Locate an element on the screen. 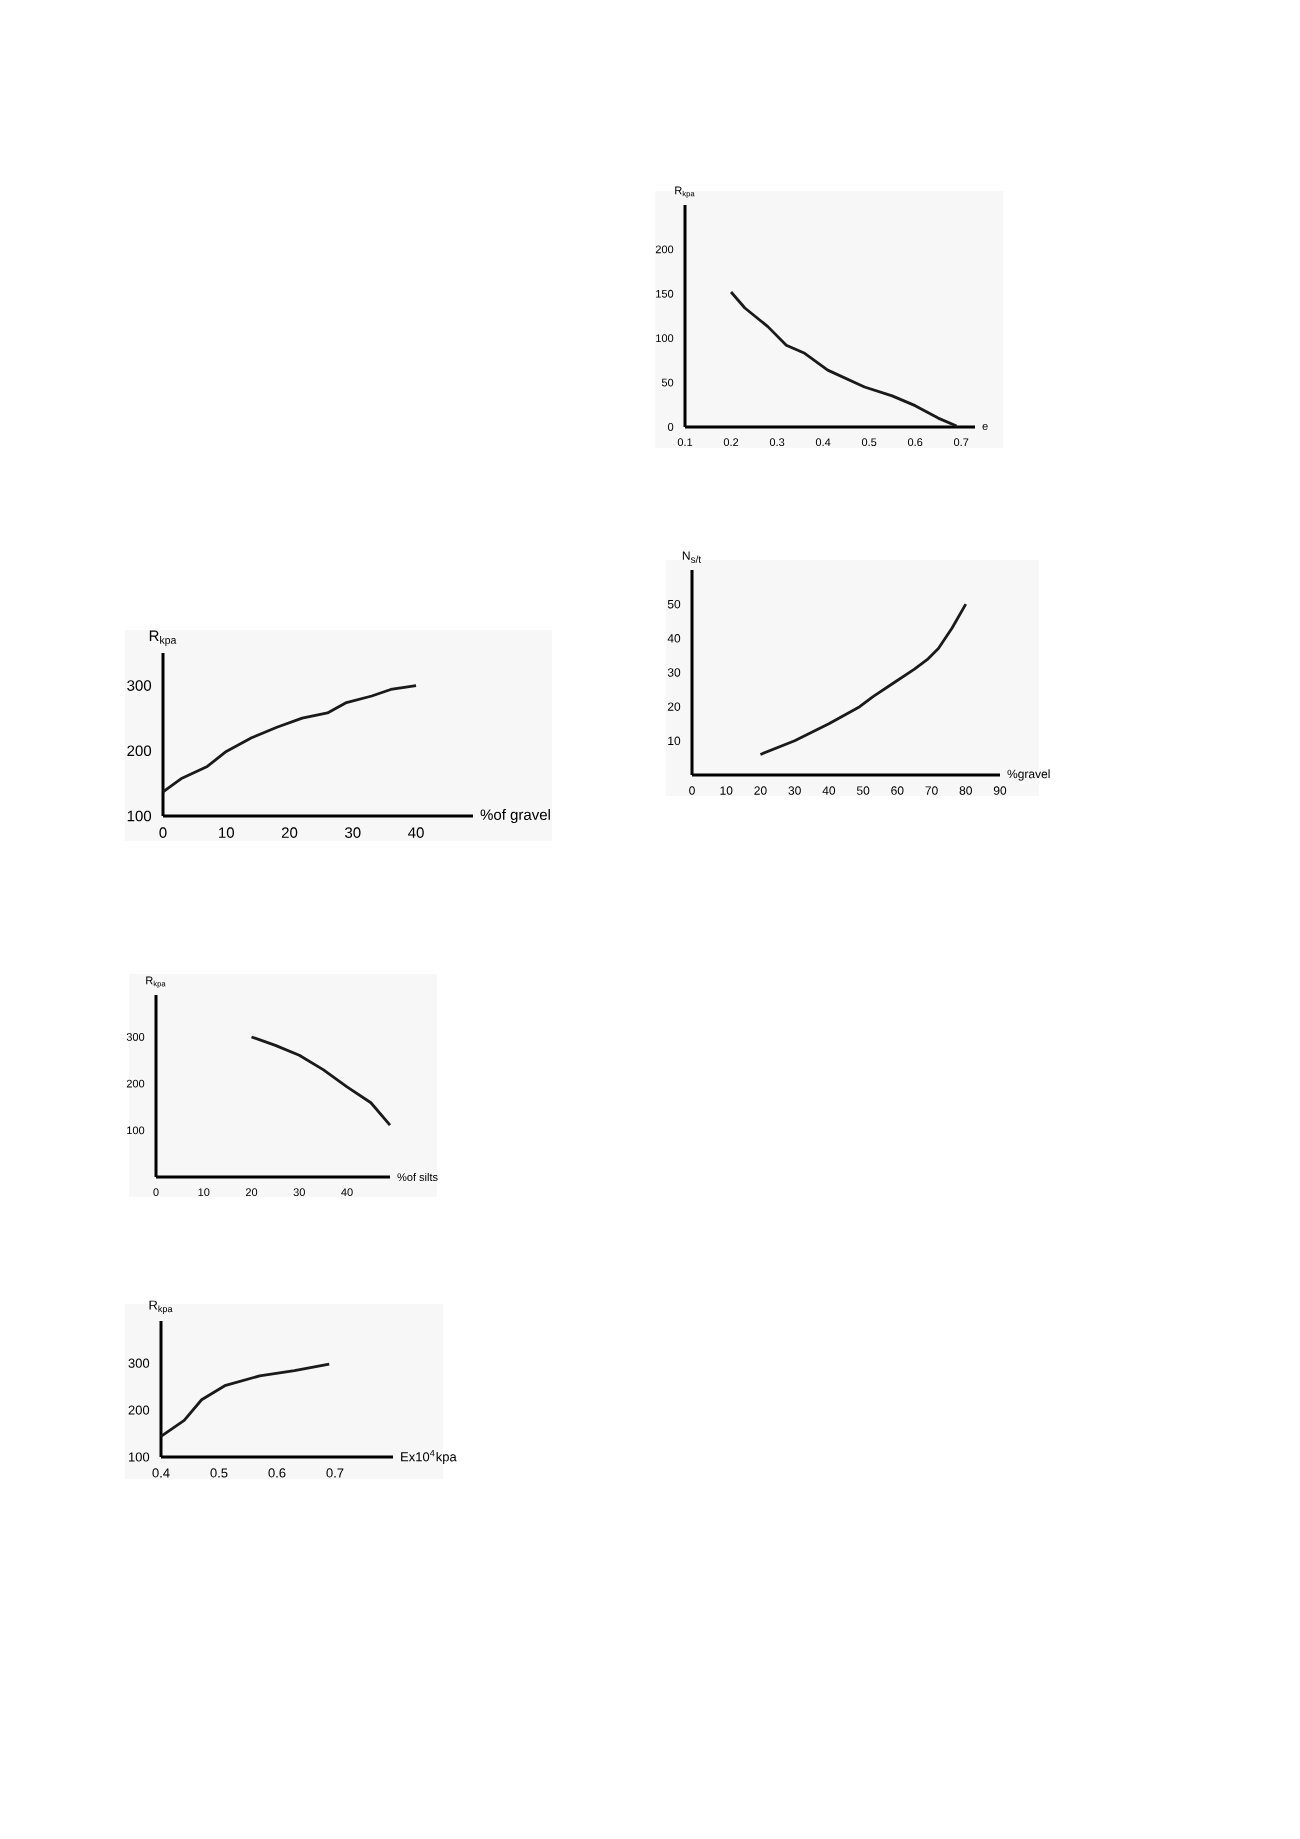 The height and width of the screenshot is (1839, 1300). x-tick-label: 0.2 is located at coordinates (731, 442).